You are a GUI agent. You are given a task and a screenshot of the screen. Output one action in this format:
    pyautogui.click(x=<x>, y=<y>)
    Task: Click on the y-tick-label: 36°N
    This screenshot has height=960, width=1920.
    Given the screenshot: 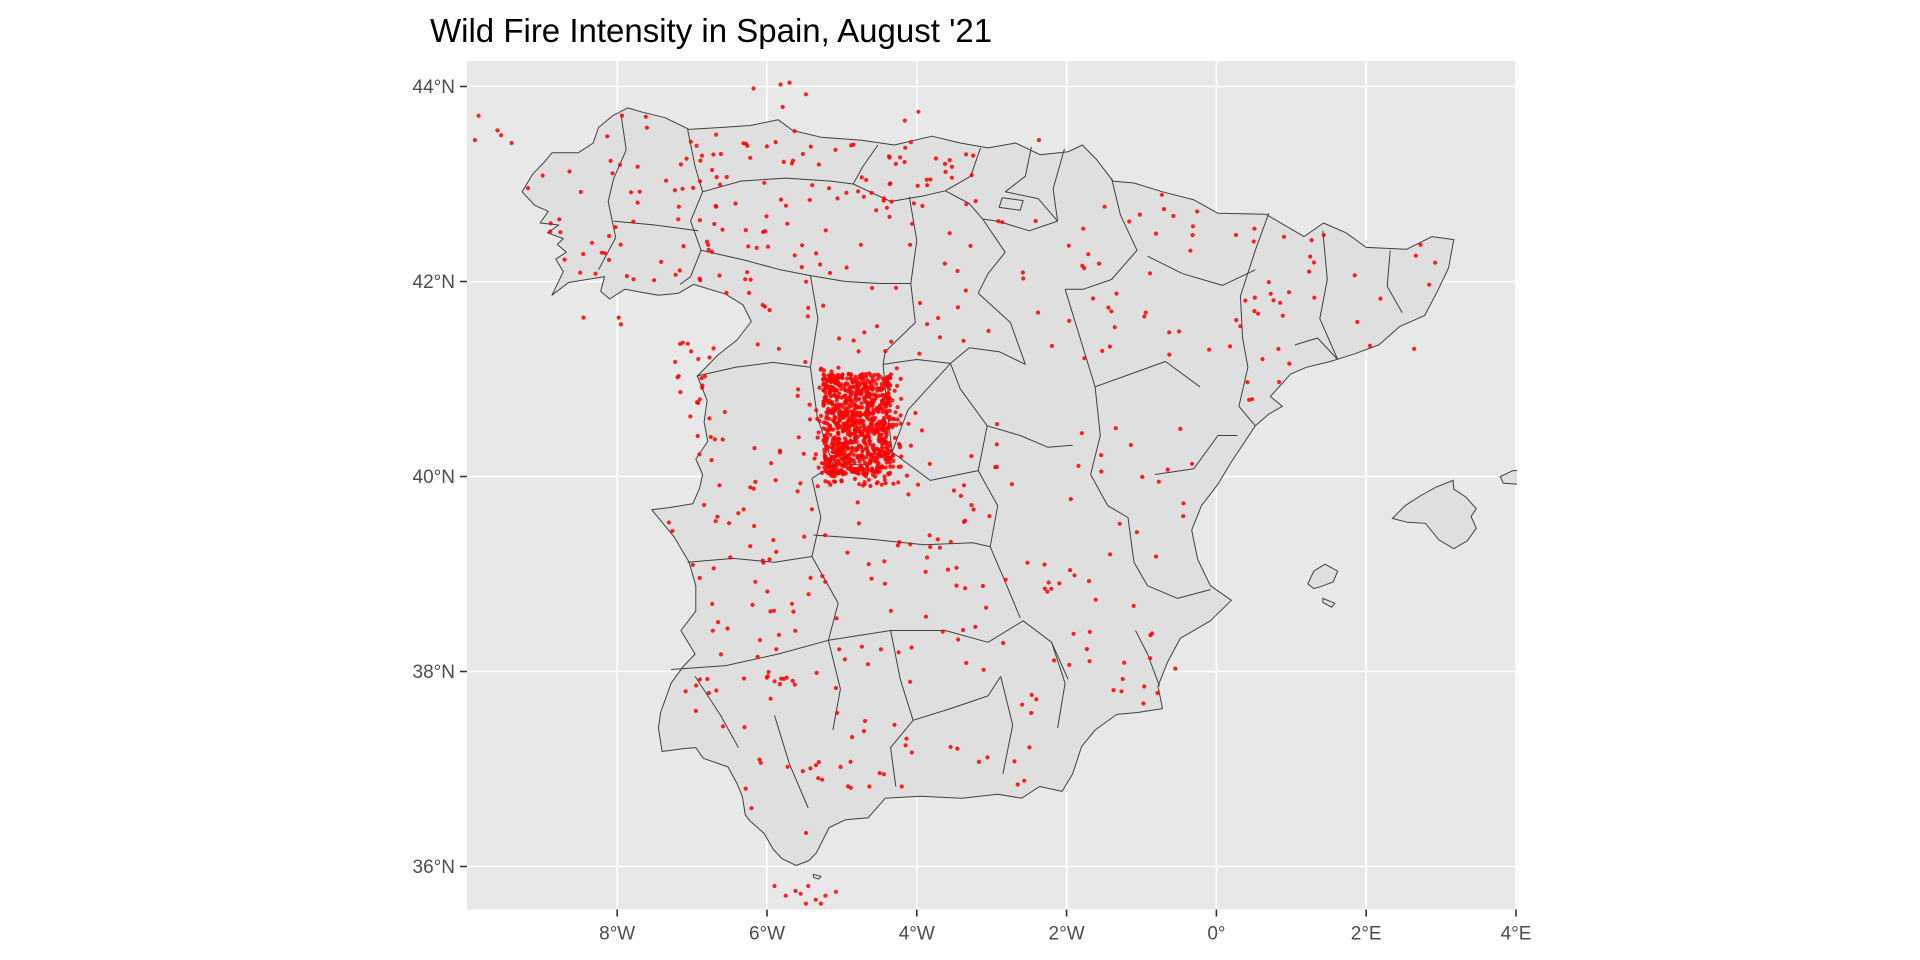 What is the action you would take?
    pyautogui.click(x=434, y=867)
    